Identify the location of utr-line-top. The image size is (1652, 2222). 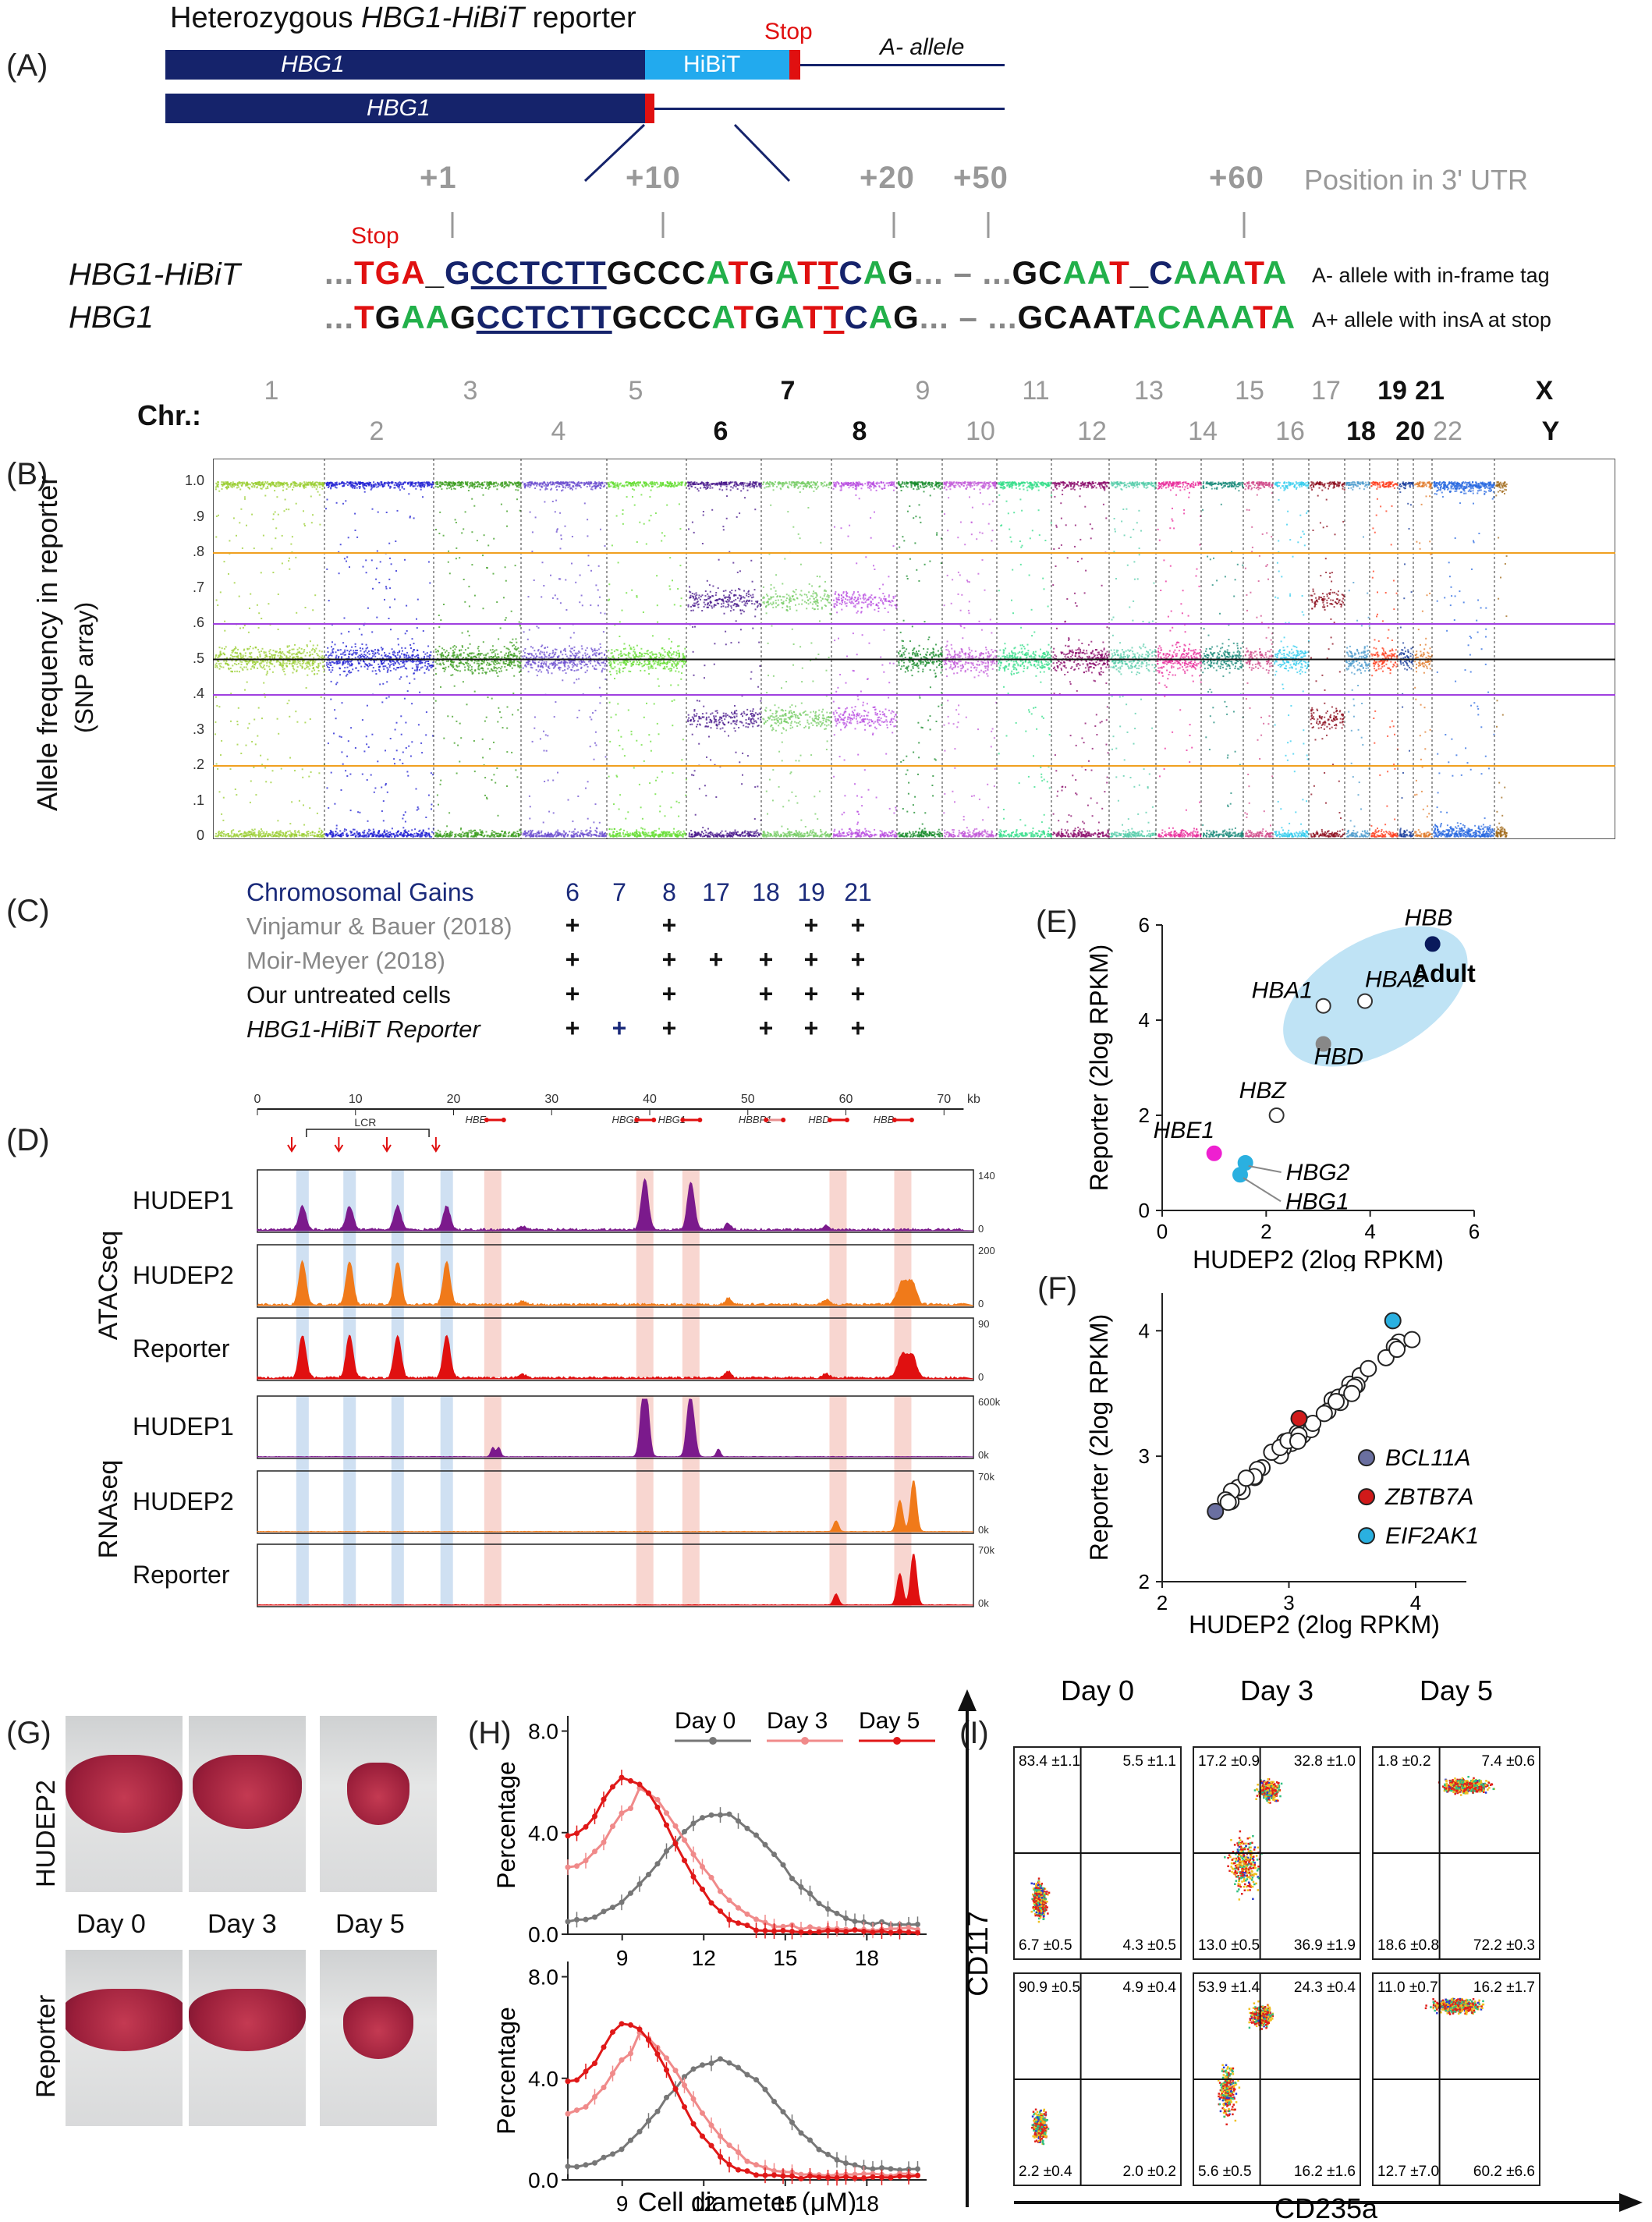
(902, 65).